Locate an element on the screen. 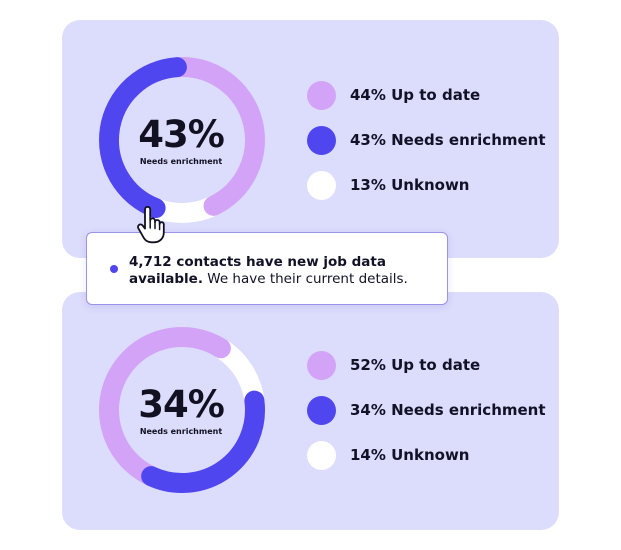 This screenshot has height=550, width=621. hand-pointer-icon is located at coordinates (151, 225).